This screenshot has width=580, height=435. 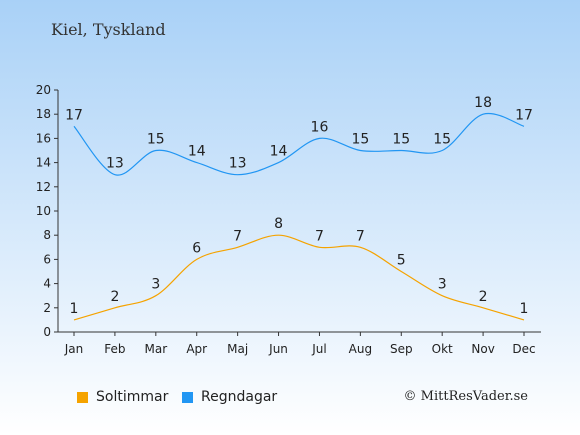 What do you see at coordinates (47, 259) in the screenshot?
I see `y-tick-label: 6` at bounding box center [47, 259].